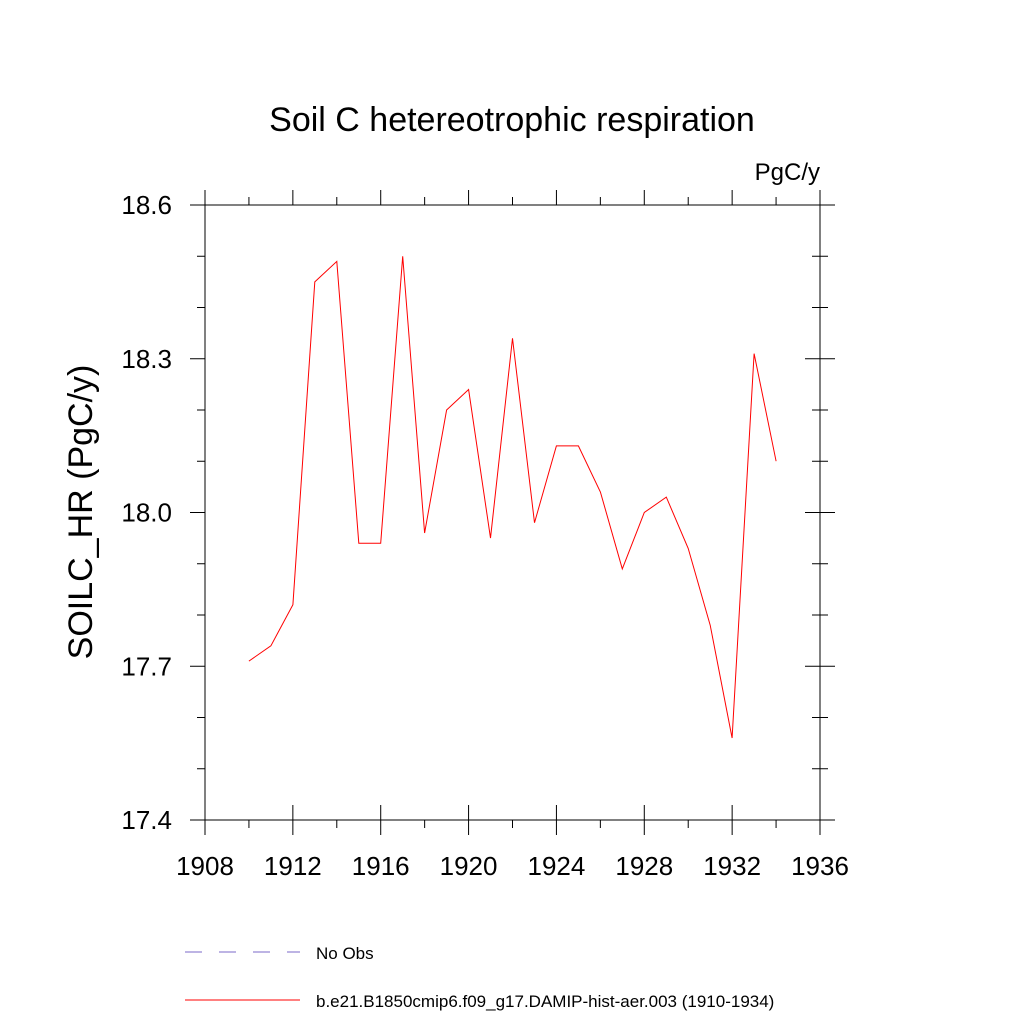 The image size is (1024, 1029). I want to click on x-tick-label: 1920, so click(469, 866).